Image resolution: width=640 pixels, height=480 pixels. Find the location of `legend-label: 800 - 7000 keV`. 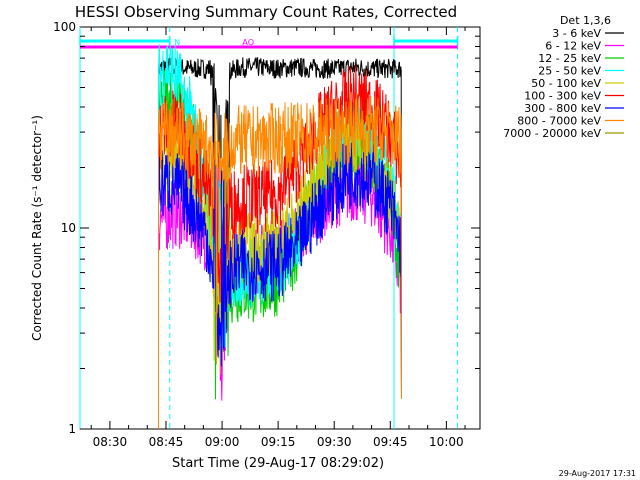

legend-label: 800 - 7000 keV is located at coordinates (559, 121).